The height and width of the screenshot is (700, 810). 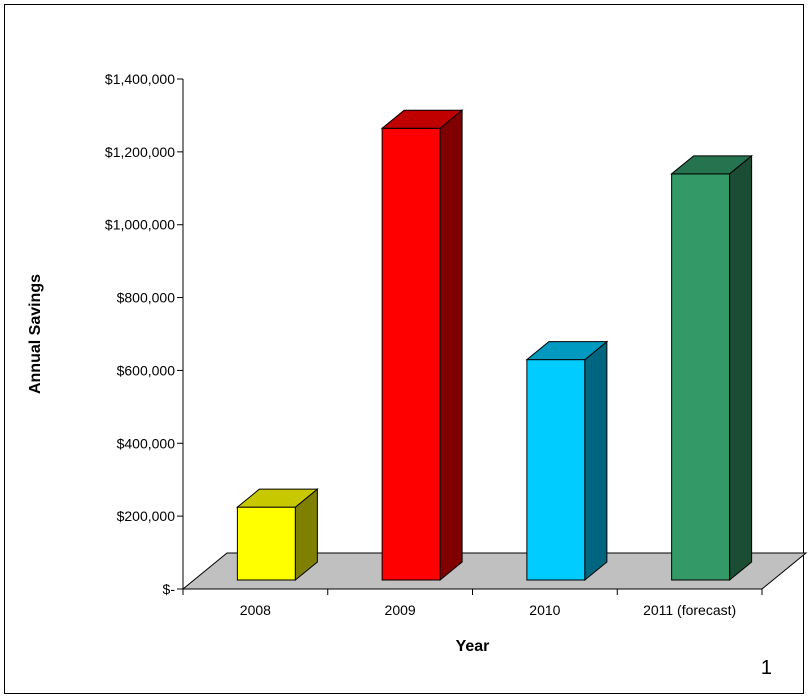 What do you see at coordinates (146, 516) in the screenshot?
I see `y-tick-label: $200,000` at bounding box center [146, 516].